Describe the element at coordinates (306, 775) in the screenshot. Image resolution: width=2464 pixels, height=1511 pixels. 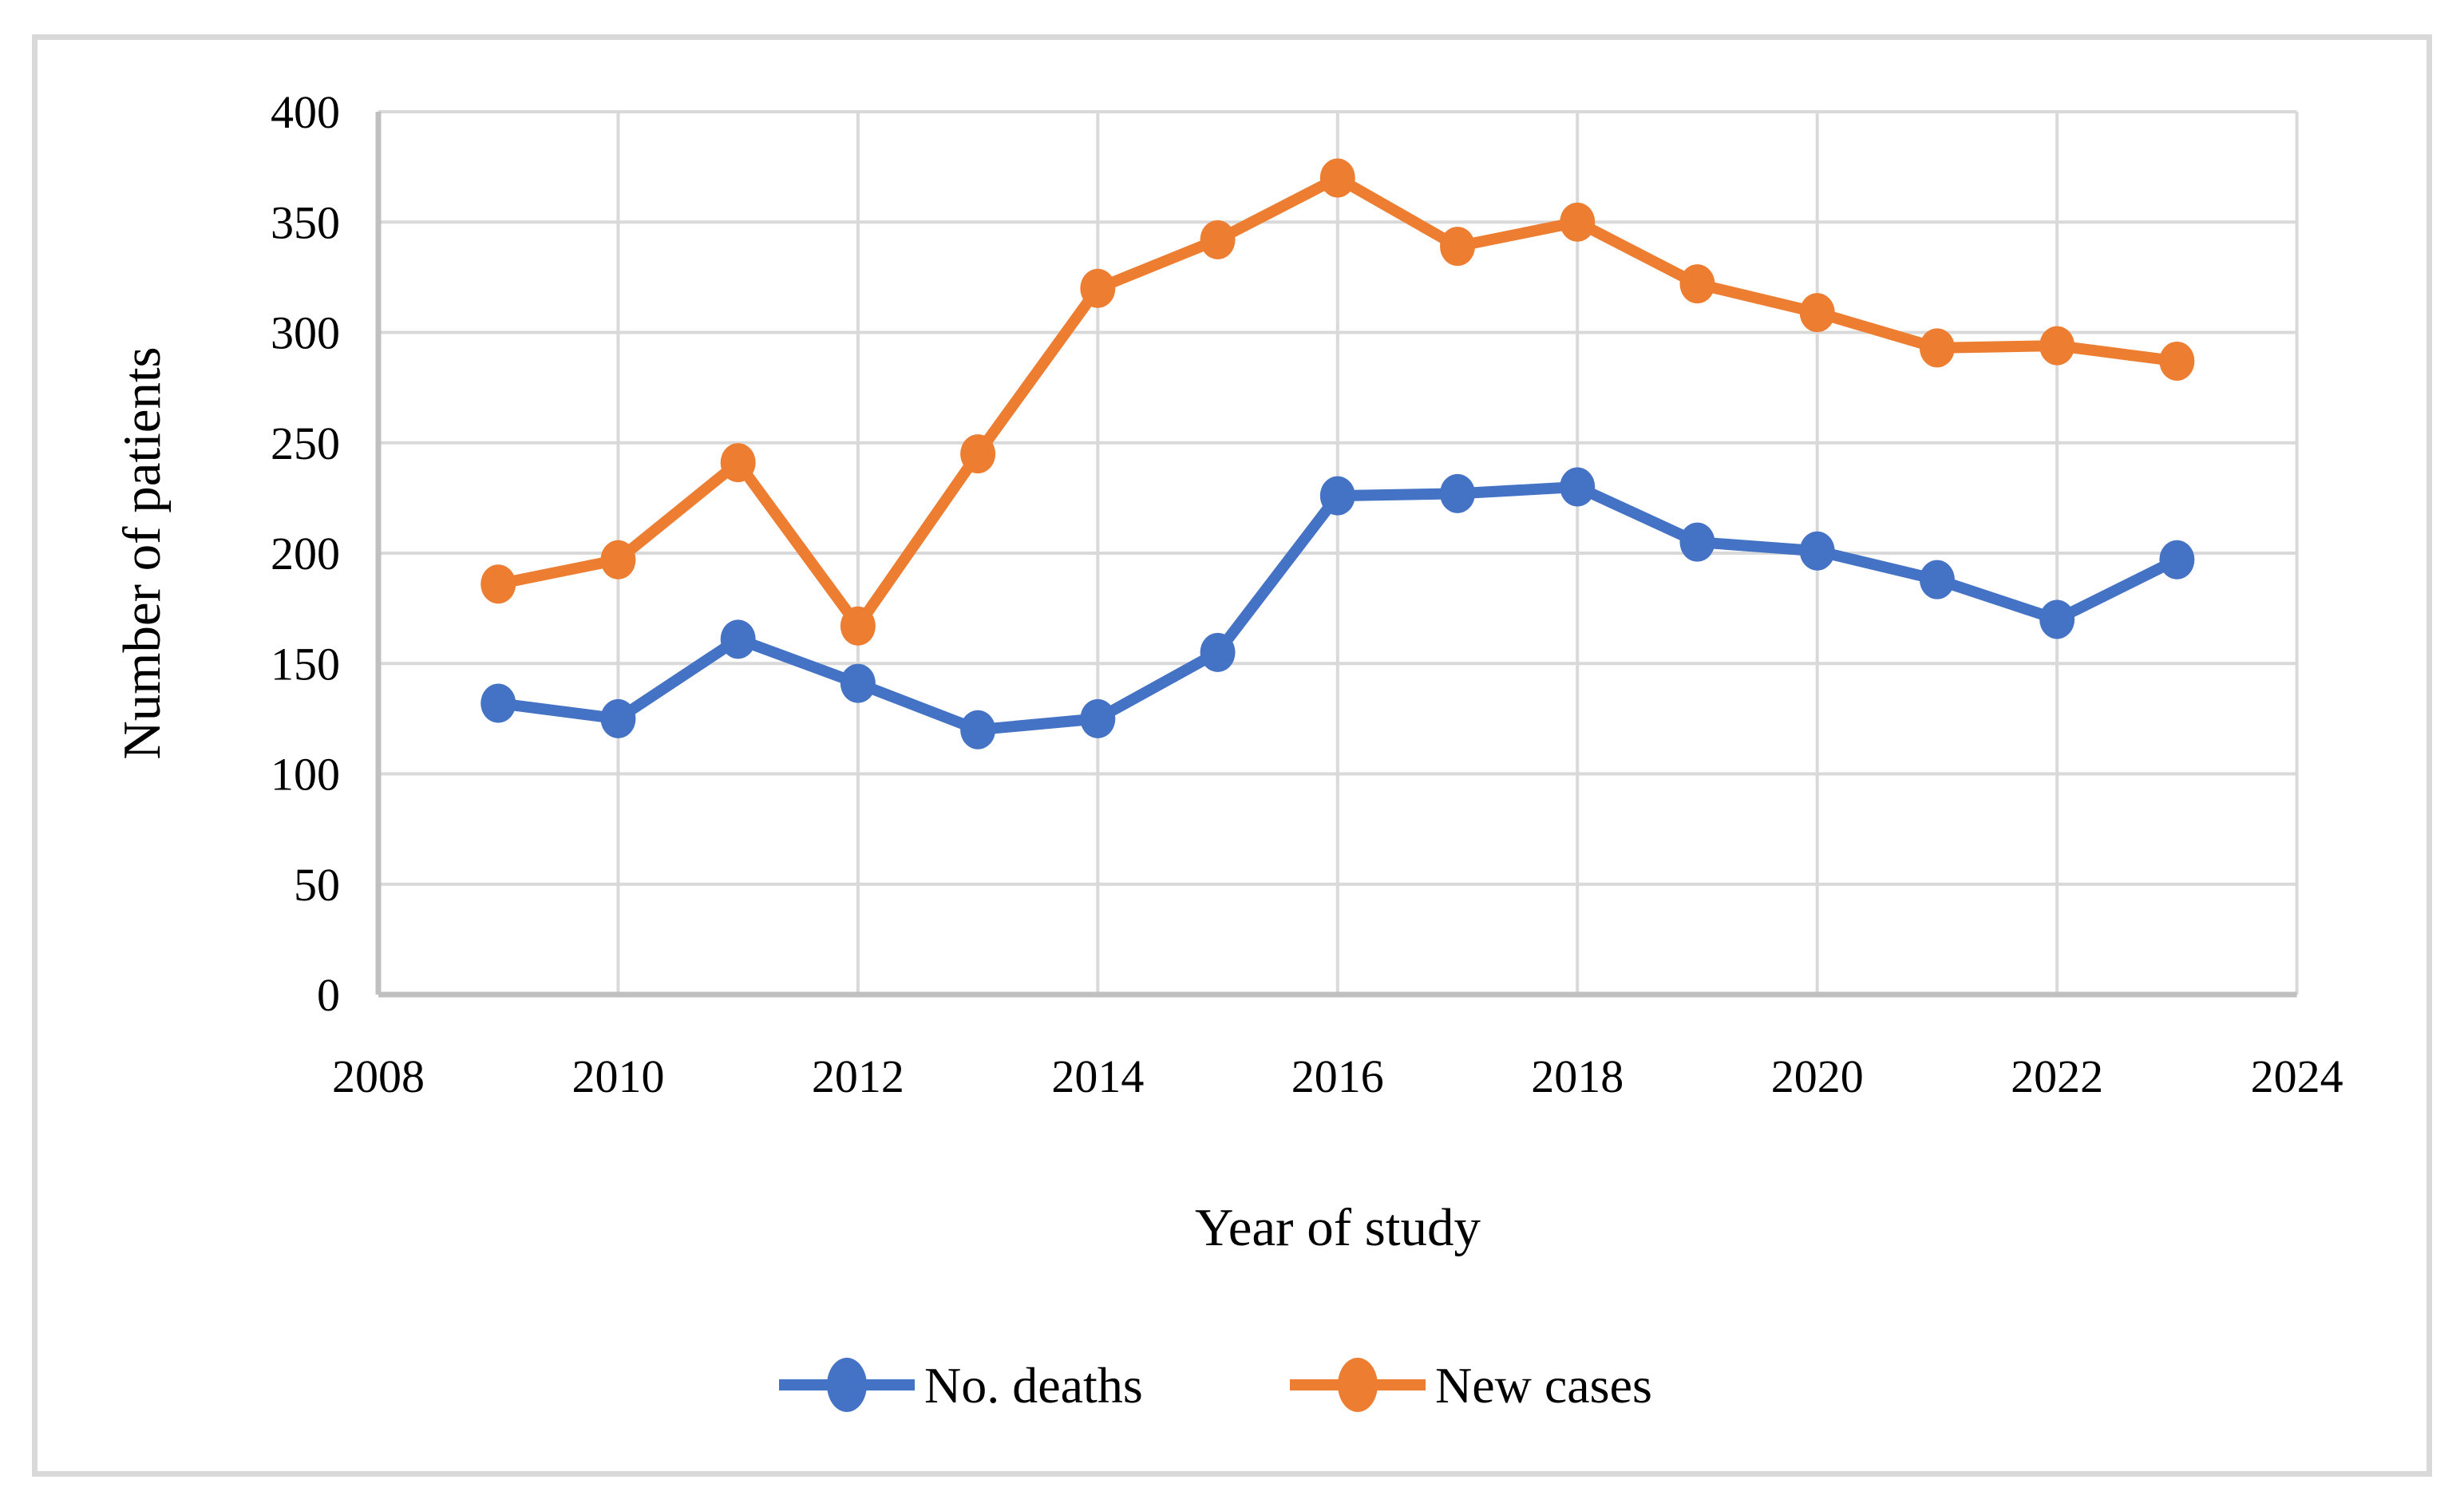
I see `y-tick-label: 100` at that location.